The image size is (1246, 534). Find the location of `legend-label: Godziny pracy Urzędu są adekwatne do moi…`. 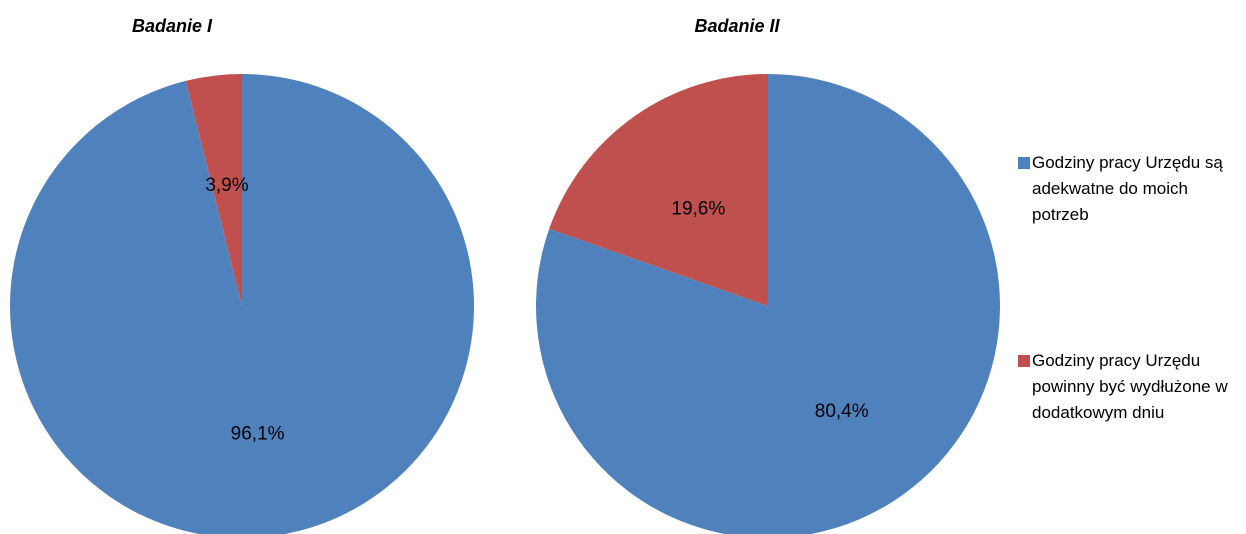

legend-label: Godziny pracy Urzędu są adekwatne do moi… is located at coordinates (1127, 188).